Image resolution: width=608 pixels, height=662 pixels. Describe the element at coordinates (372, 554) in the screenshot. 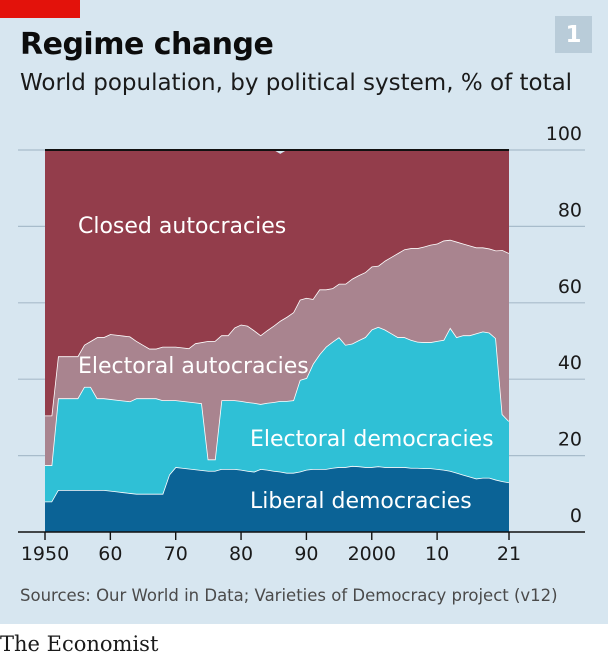

I see `x-tick-label-2000: 2000` at that location.